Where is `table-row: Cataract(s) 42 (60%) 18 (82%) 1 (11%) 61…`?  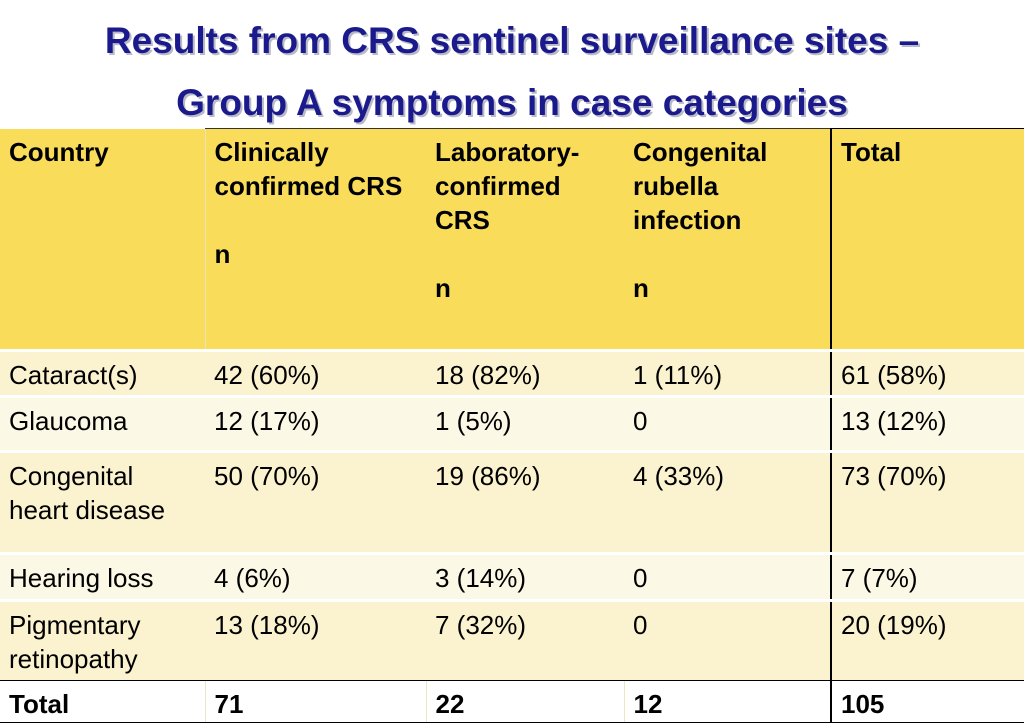
table-row: Cataract(s) 42 (60%) 18 (82%) 1 (11%) 61… is located at coordinates (512, 373).